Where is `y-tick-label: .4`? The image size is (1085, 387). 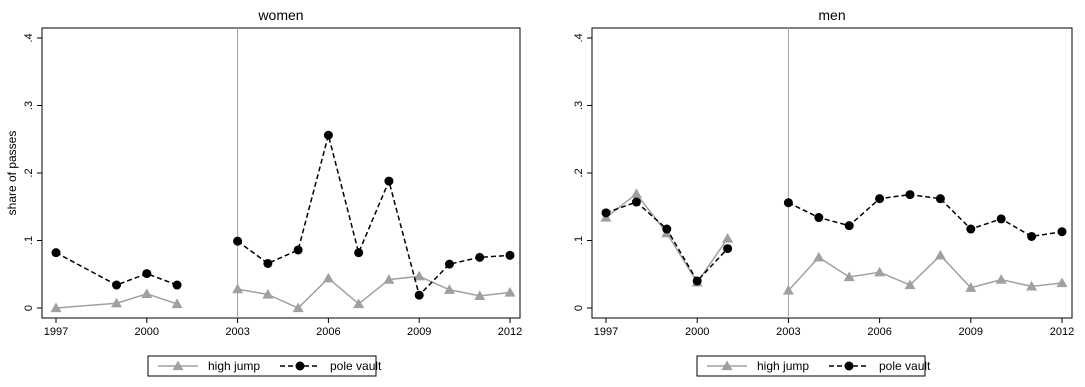
y-tick-label: .4 is located at coordinates (579, 37).